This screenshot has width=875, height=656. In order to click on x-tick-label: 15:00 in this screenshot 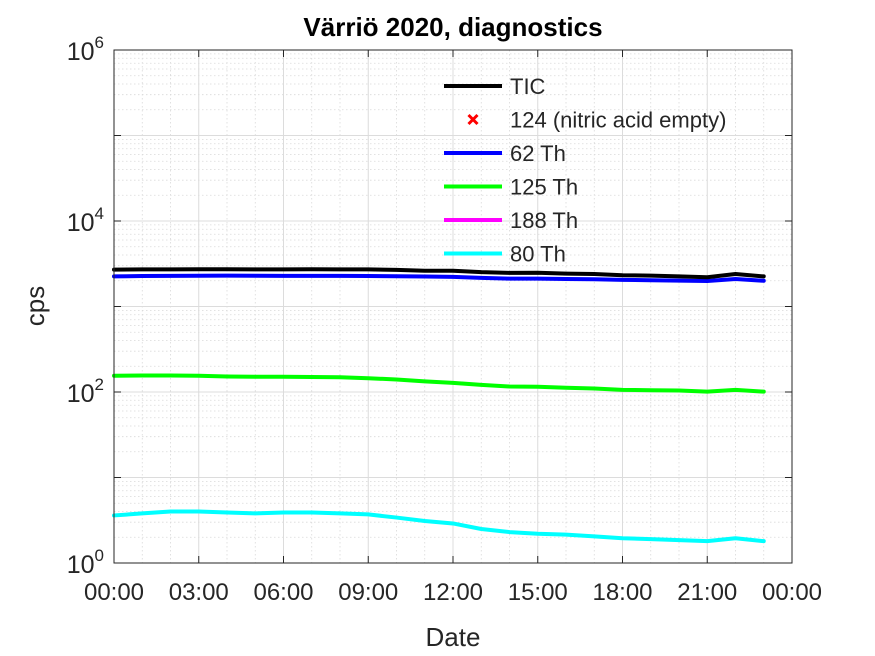, I will do `click(538, 592)`.